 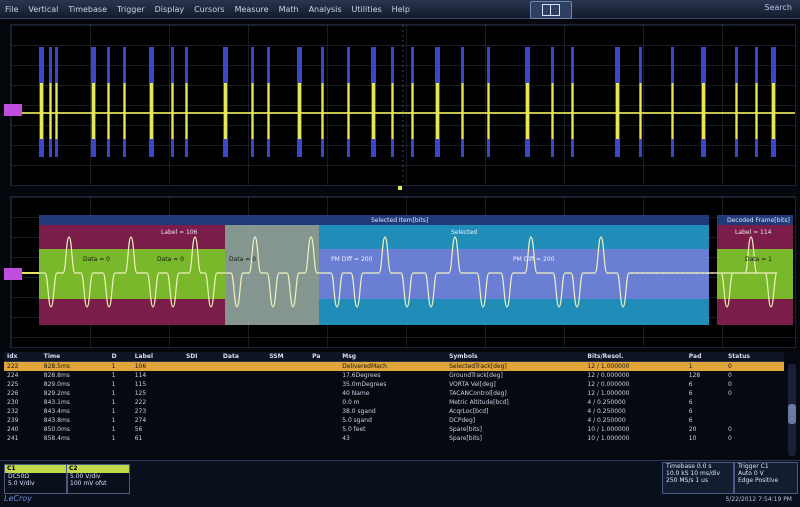 I want to click on table-cell: Spare[bits], so click(x=466, y=429).